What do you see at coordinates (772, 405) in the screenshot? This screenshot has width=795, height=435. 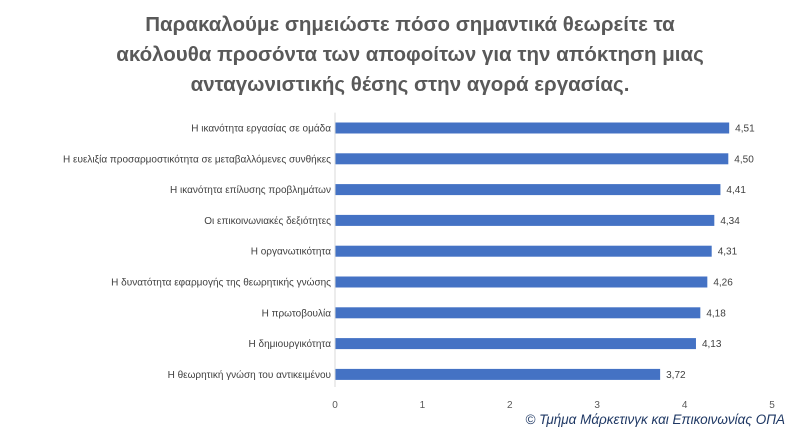 I see `x-tick-label: 5` at bounding box center [772, 405].